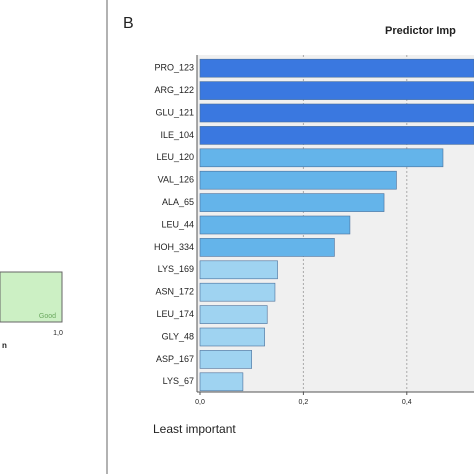 The image size is (474, 474). I want to click on panel-a-axis-fragment: n, so click(4, 345).